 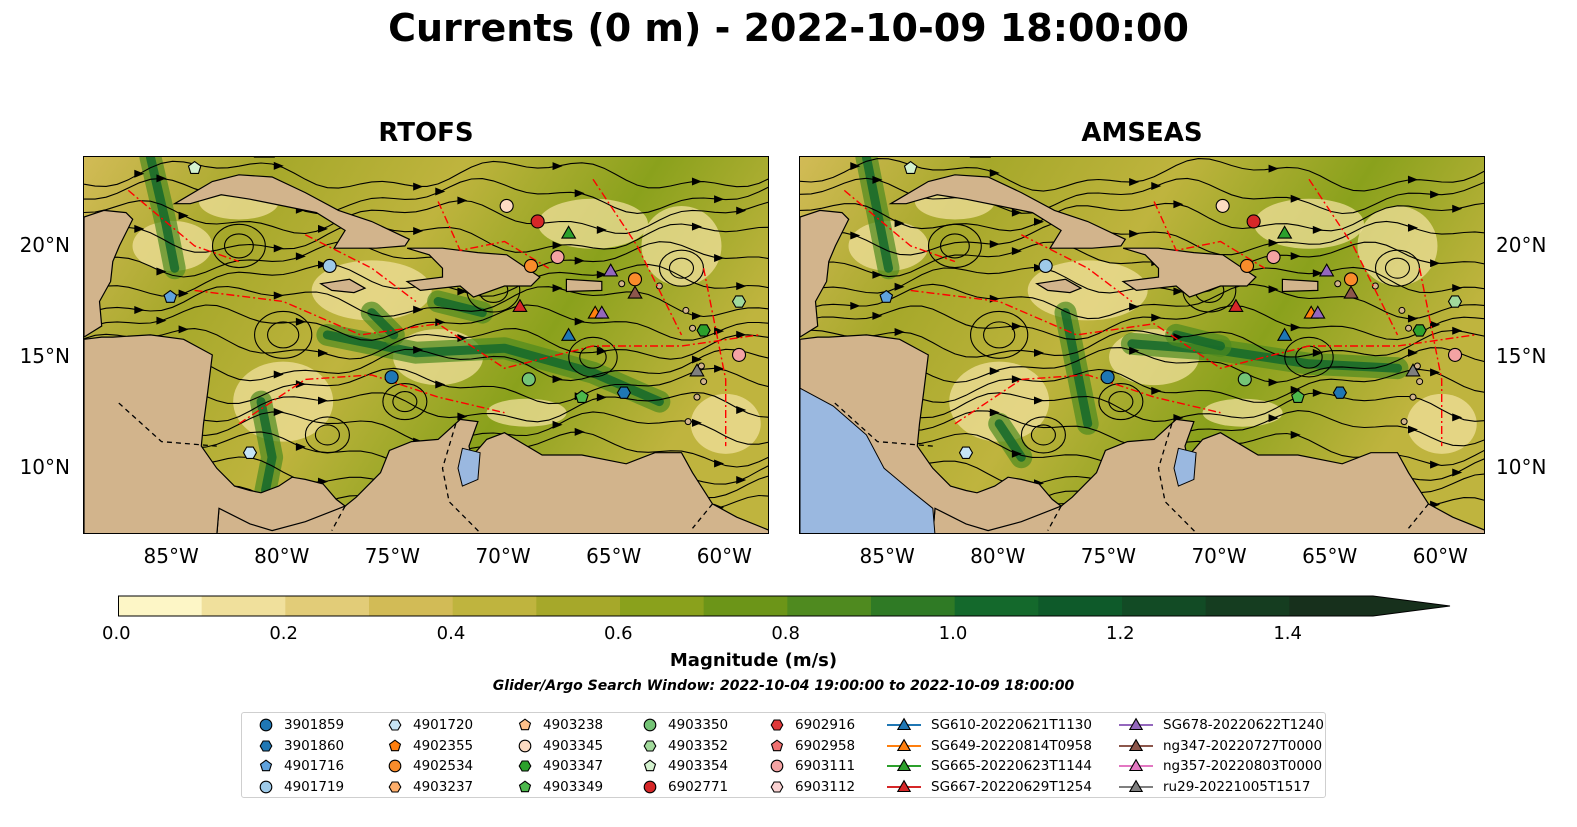 I want to click on lon-tick-rtofs: 70°W, so click(x=503, y=556).